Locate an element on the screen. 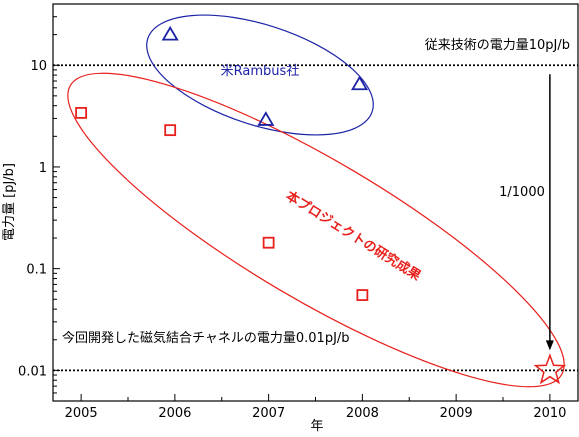 Image resolution: width=579 pixels, height=437 pixels. x-tick-label: 2009 is located at coordinates (456, 413).